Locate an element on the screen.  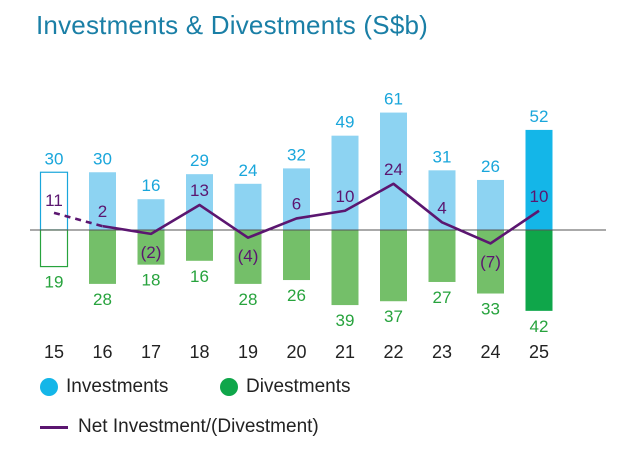
net-value-label: (2) is located at coordinates (151, 252).